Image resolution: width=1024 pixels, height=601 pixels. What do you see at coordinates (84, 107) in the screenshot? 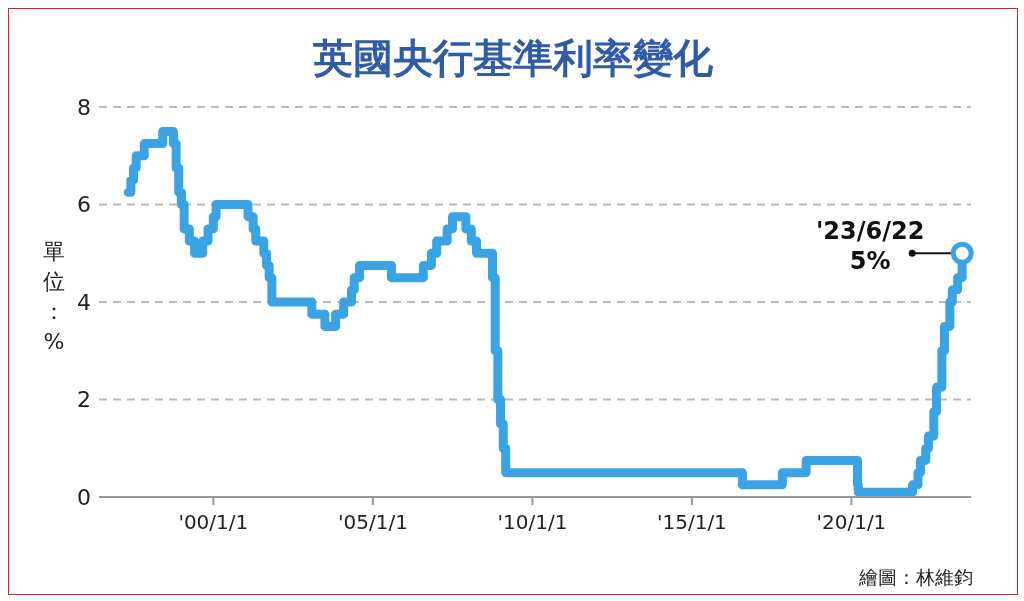
I see `y-tick-label: 8` at bounding box center [84, 107].